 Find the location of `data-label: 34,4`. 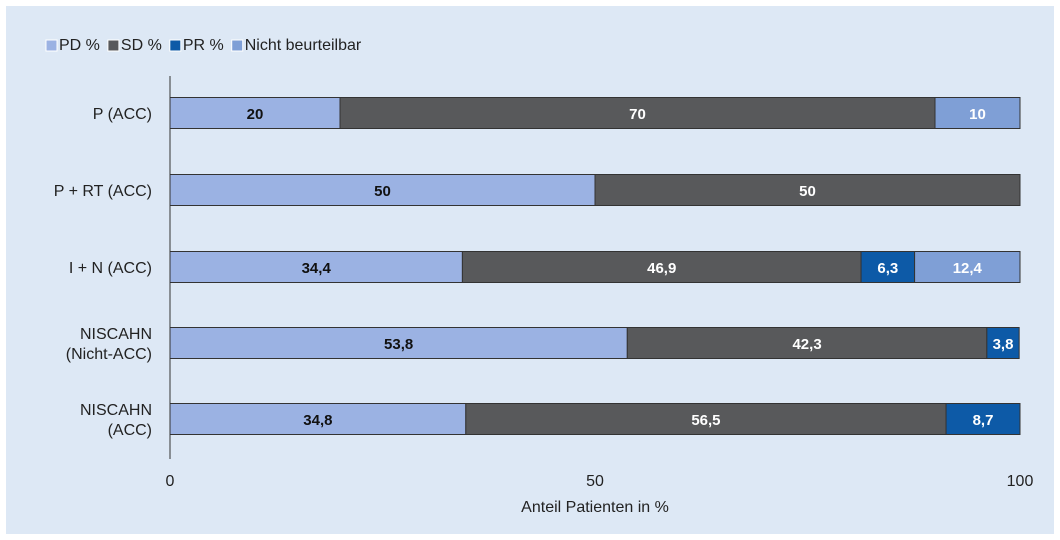

data-label: 34,4 is located at coordinates (317, 268).